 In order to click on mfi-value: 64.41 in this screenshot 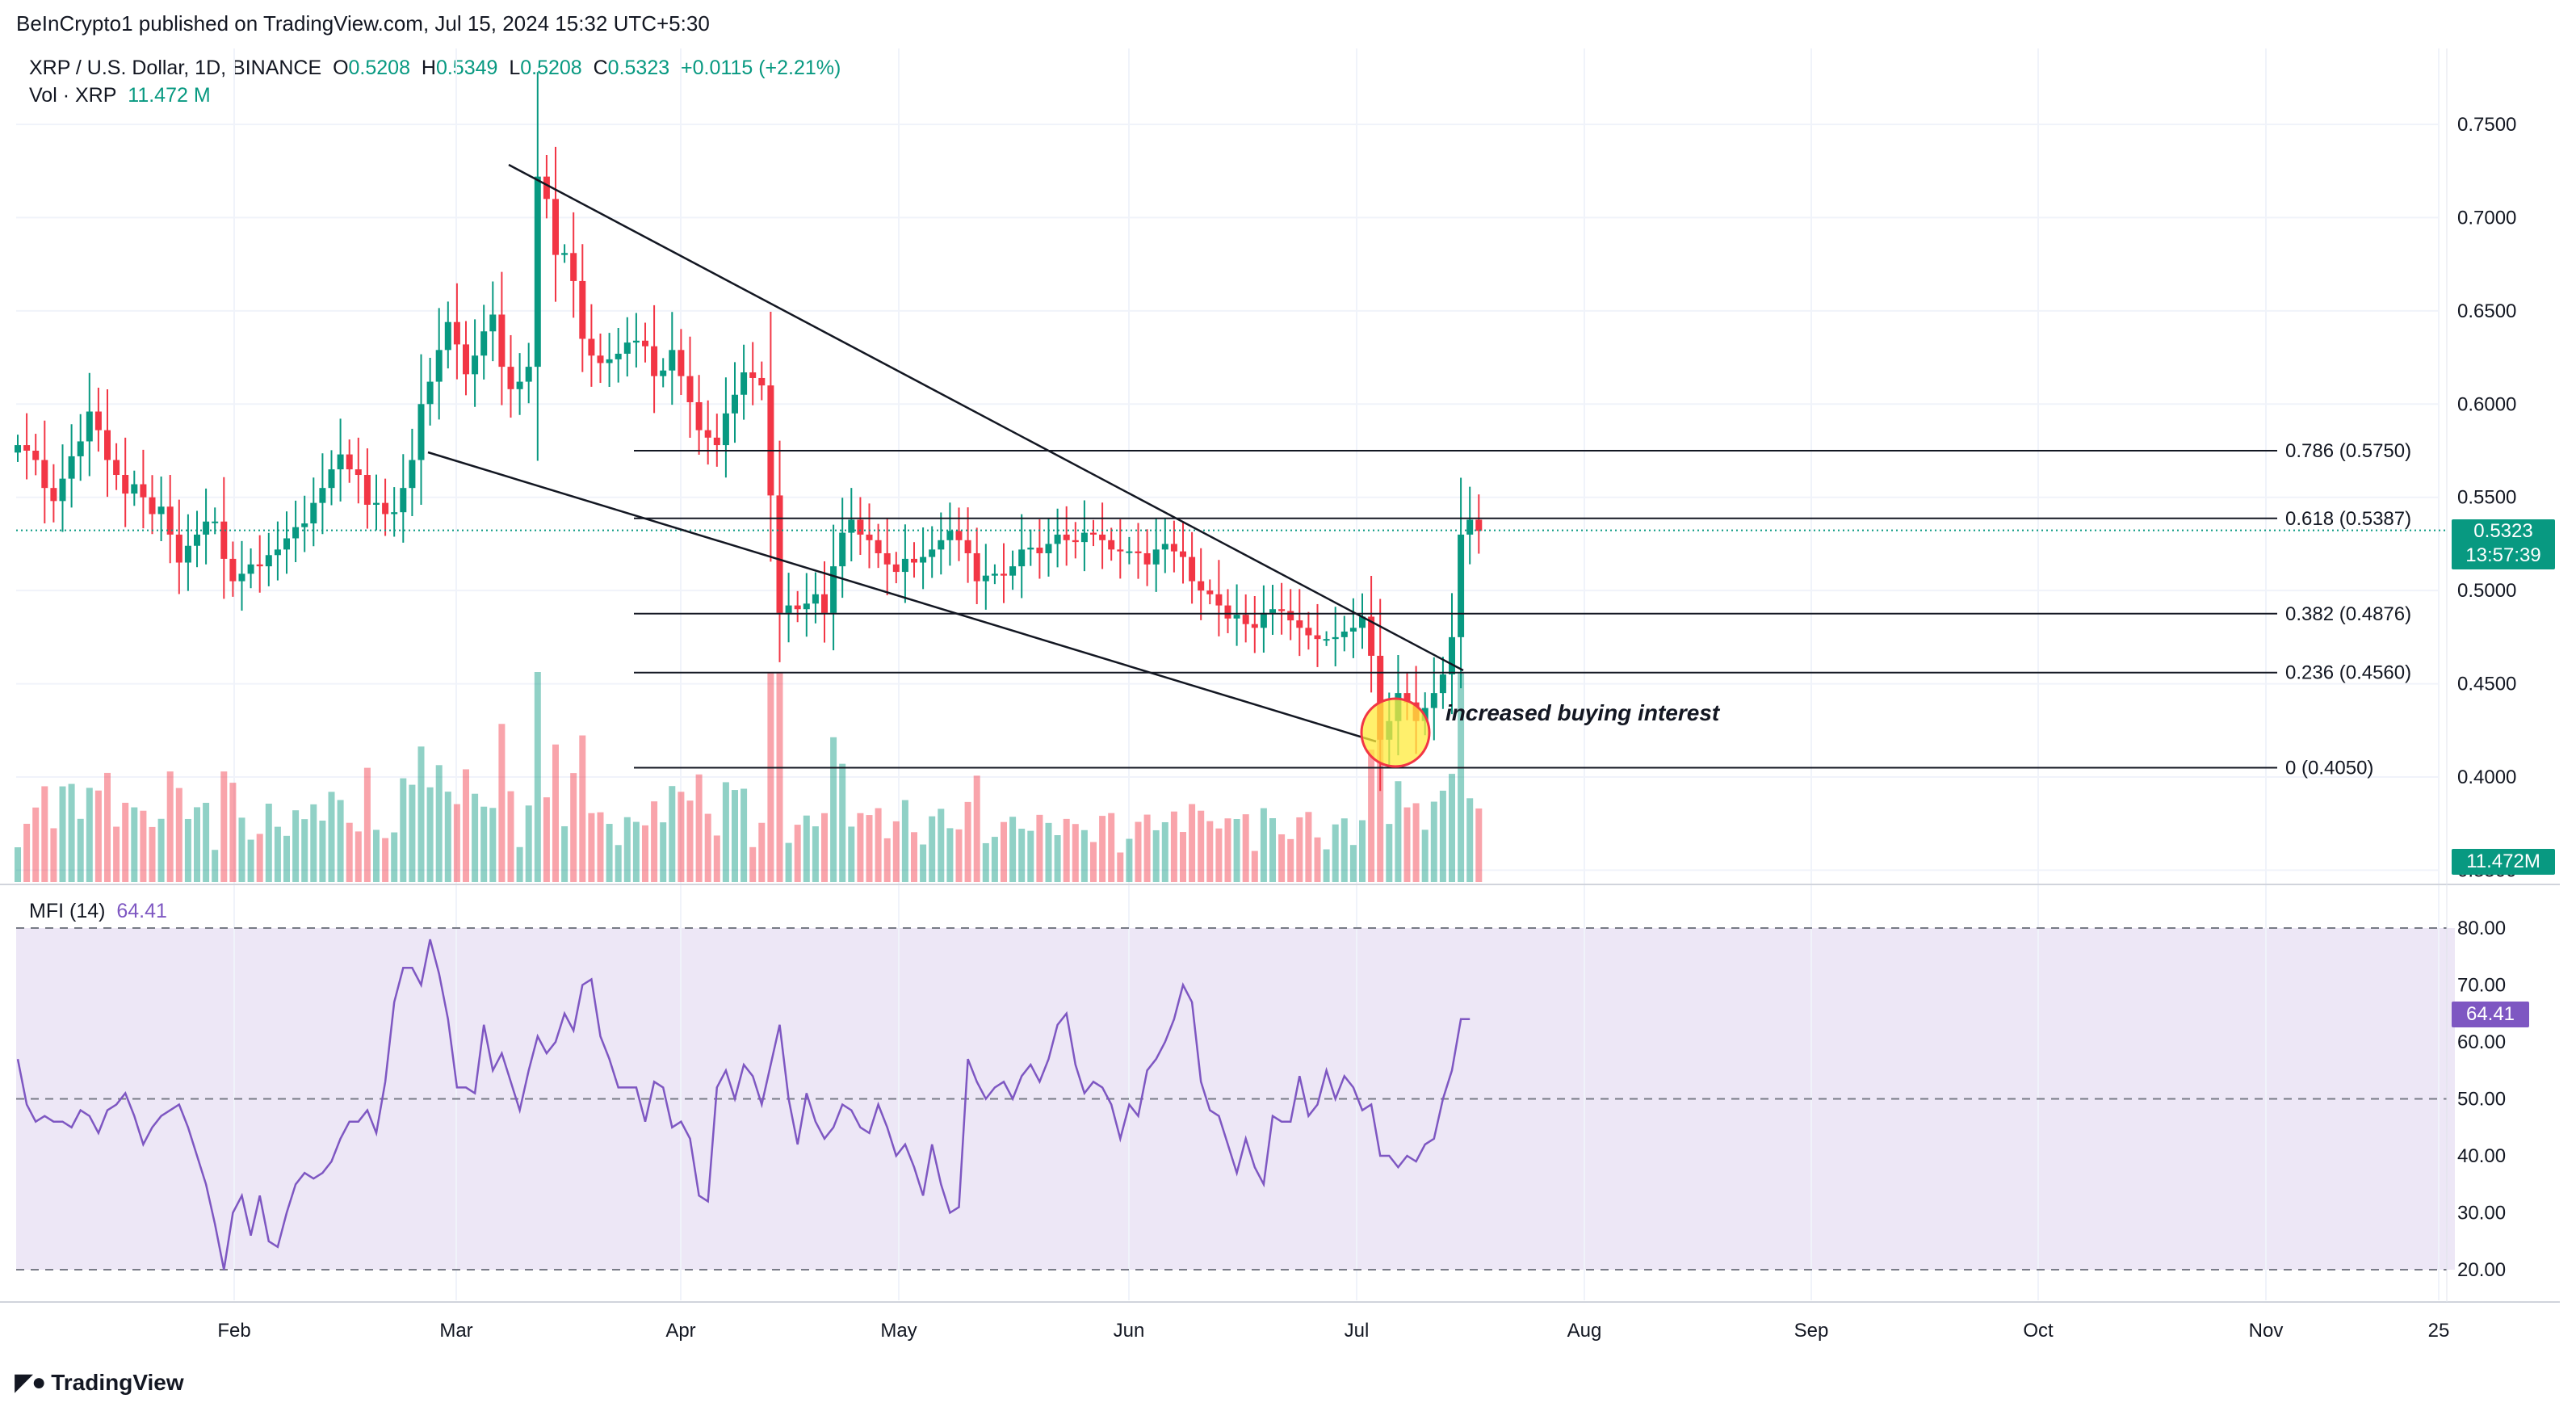, I will do `click(141, 911)`.